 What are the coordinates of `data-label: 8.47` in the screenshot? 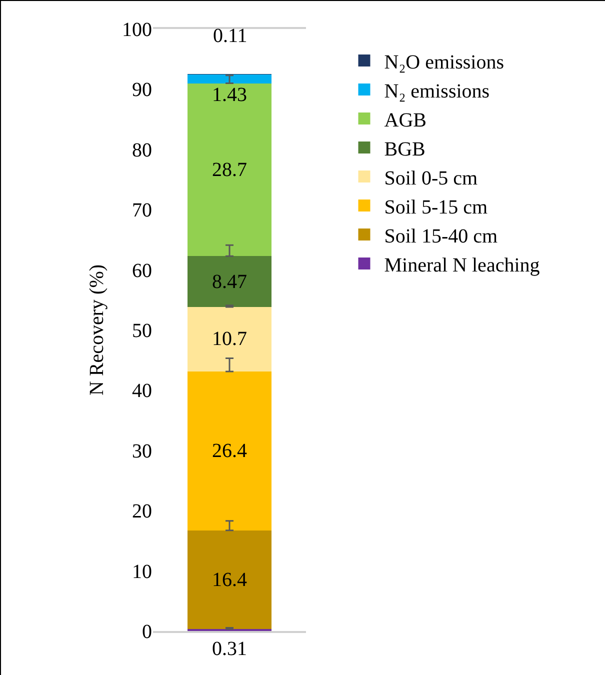 It's located at (229, 282).